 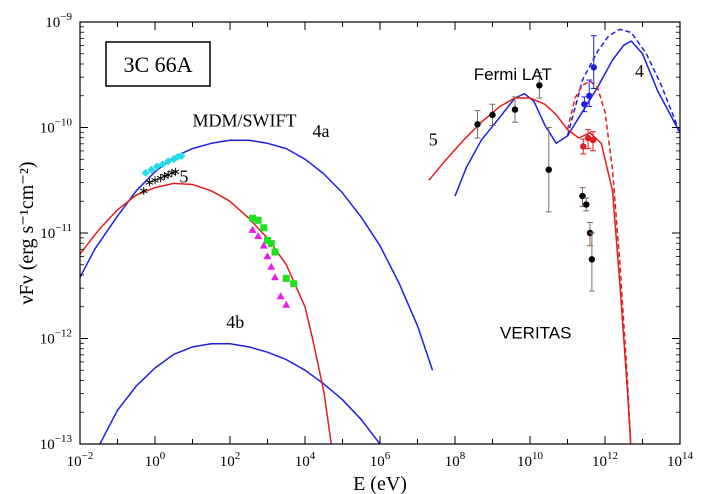 I want to click on source-label: 3C 66A, so click(x=157, y=64).